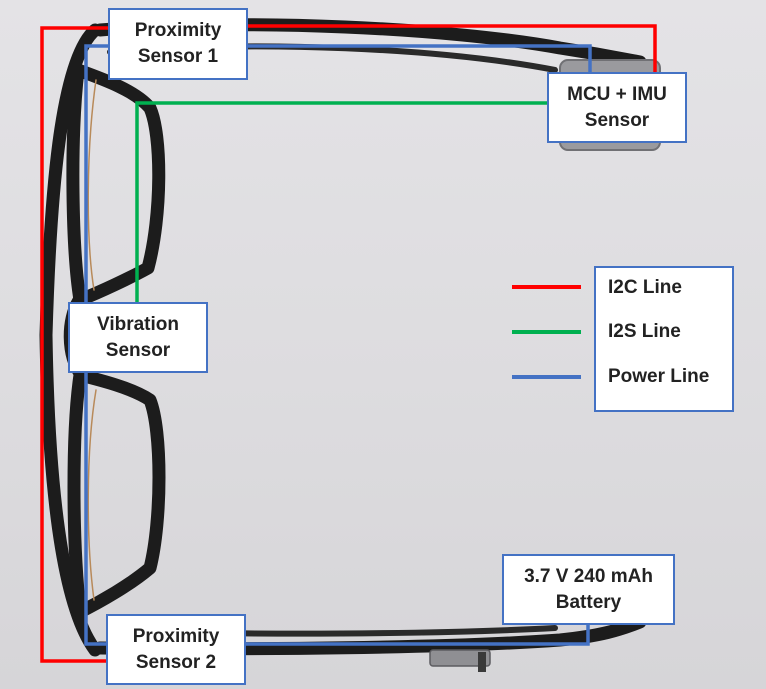 Image resolution: width=766 pixels, height=689 pixels. Describe the element at coordinates (138, 350) in the screenshot. I see `label-vibration-sensor-line2: Sensor` at that location.